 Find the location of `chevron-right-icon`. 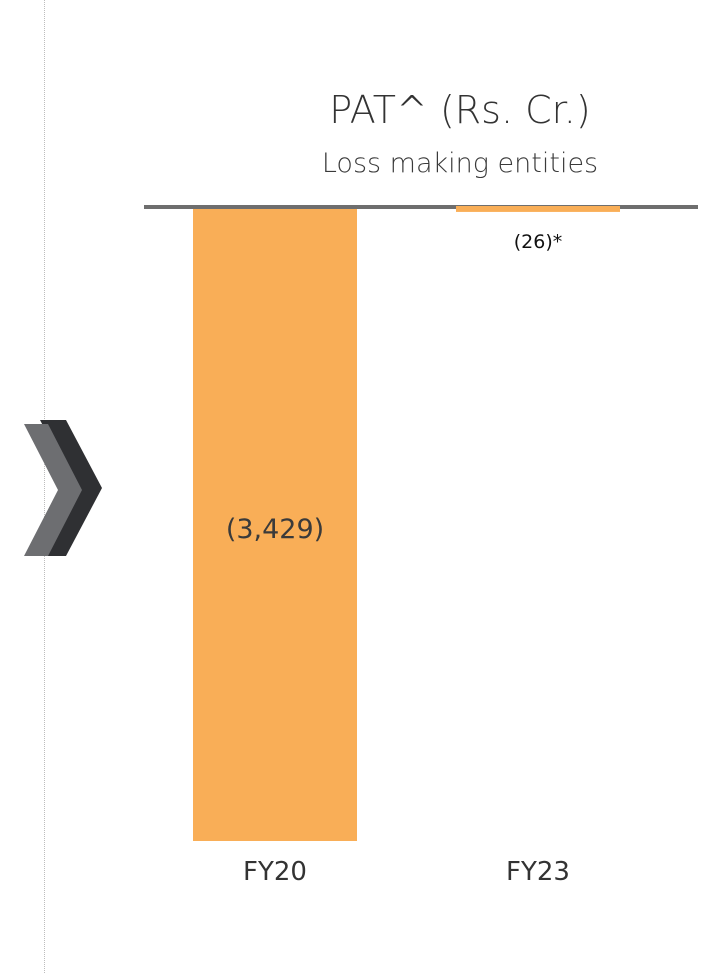

chevron-right-icon is located at coordinates (63, 488).